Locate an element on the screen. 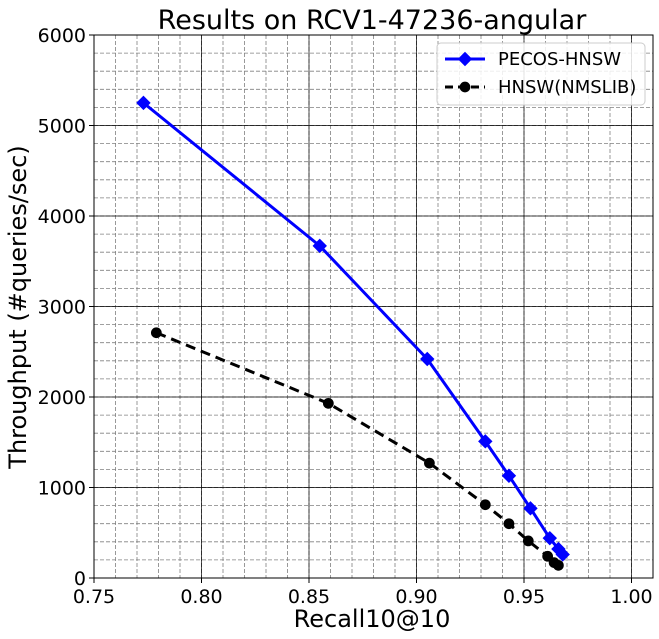 The width and height of the screenshot is (659, 639). x-tick-label: 0.95 is located at coordinates (524, 597).